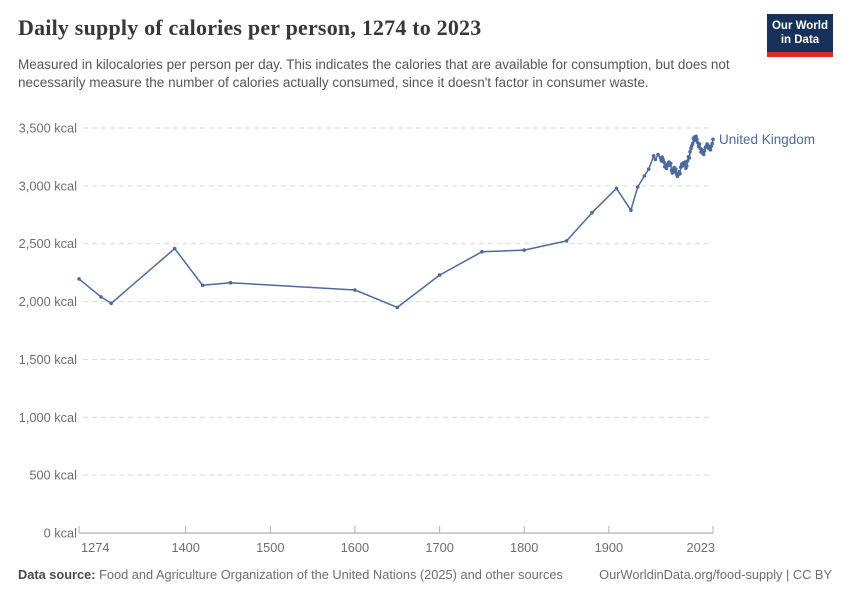 The width and height of the screenshot is (850, 600). What do you see at coordinates (185, 547) in the screenshot?
I see `x-axis-tick-label: 1400` at bounding box center [185, 547].